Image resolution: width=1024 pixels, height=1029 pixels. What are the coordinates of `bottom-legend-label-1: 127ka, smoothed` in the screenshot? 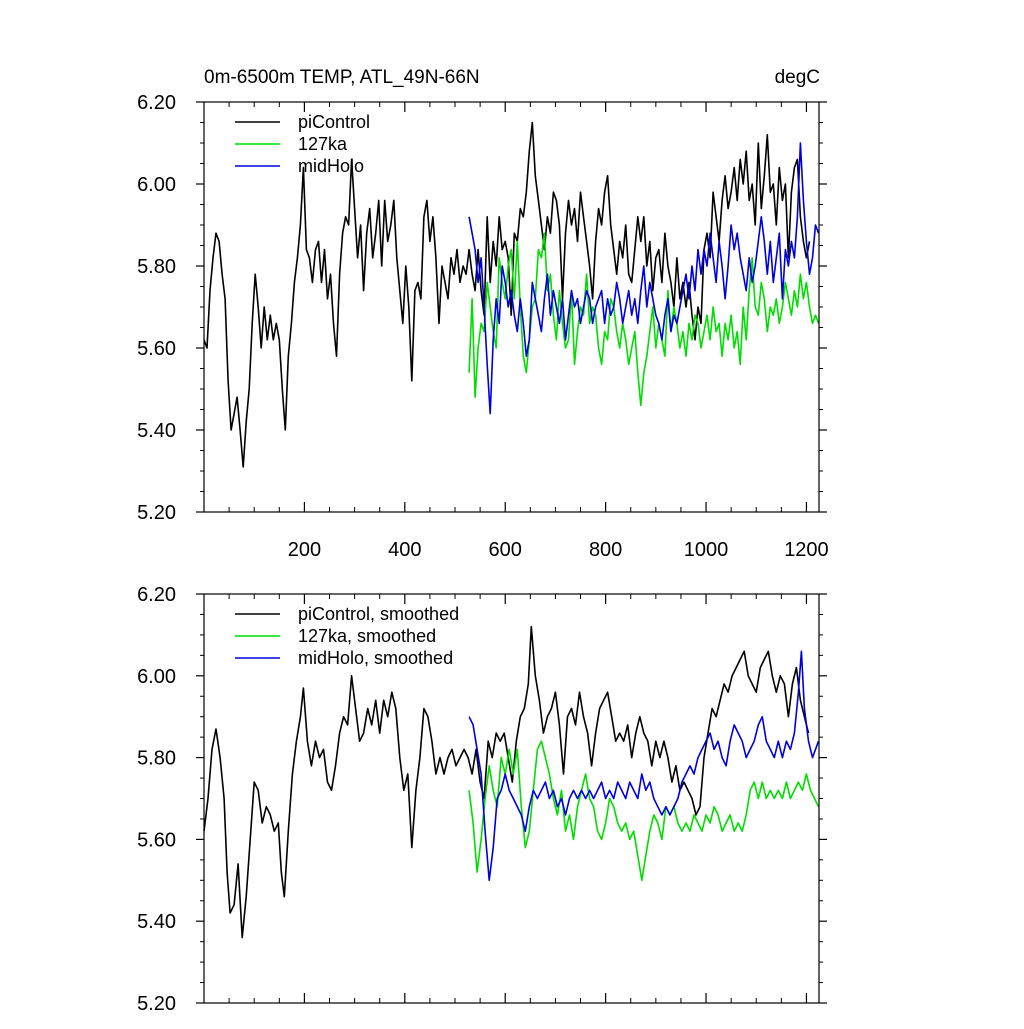 It's located at (367, 636).